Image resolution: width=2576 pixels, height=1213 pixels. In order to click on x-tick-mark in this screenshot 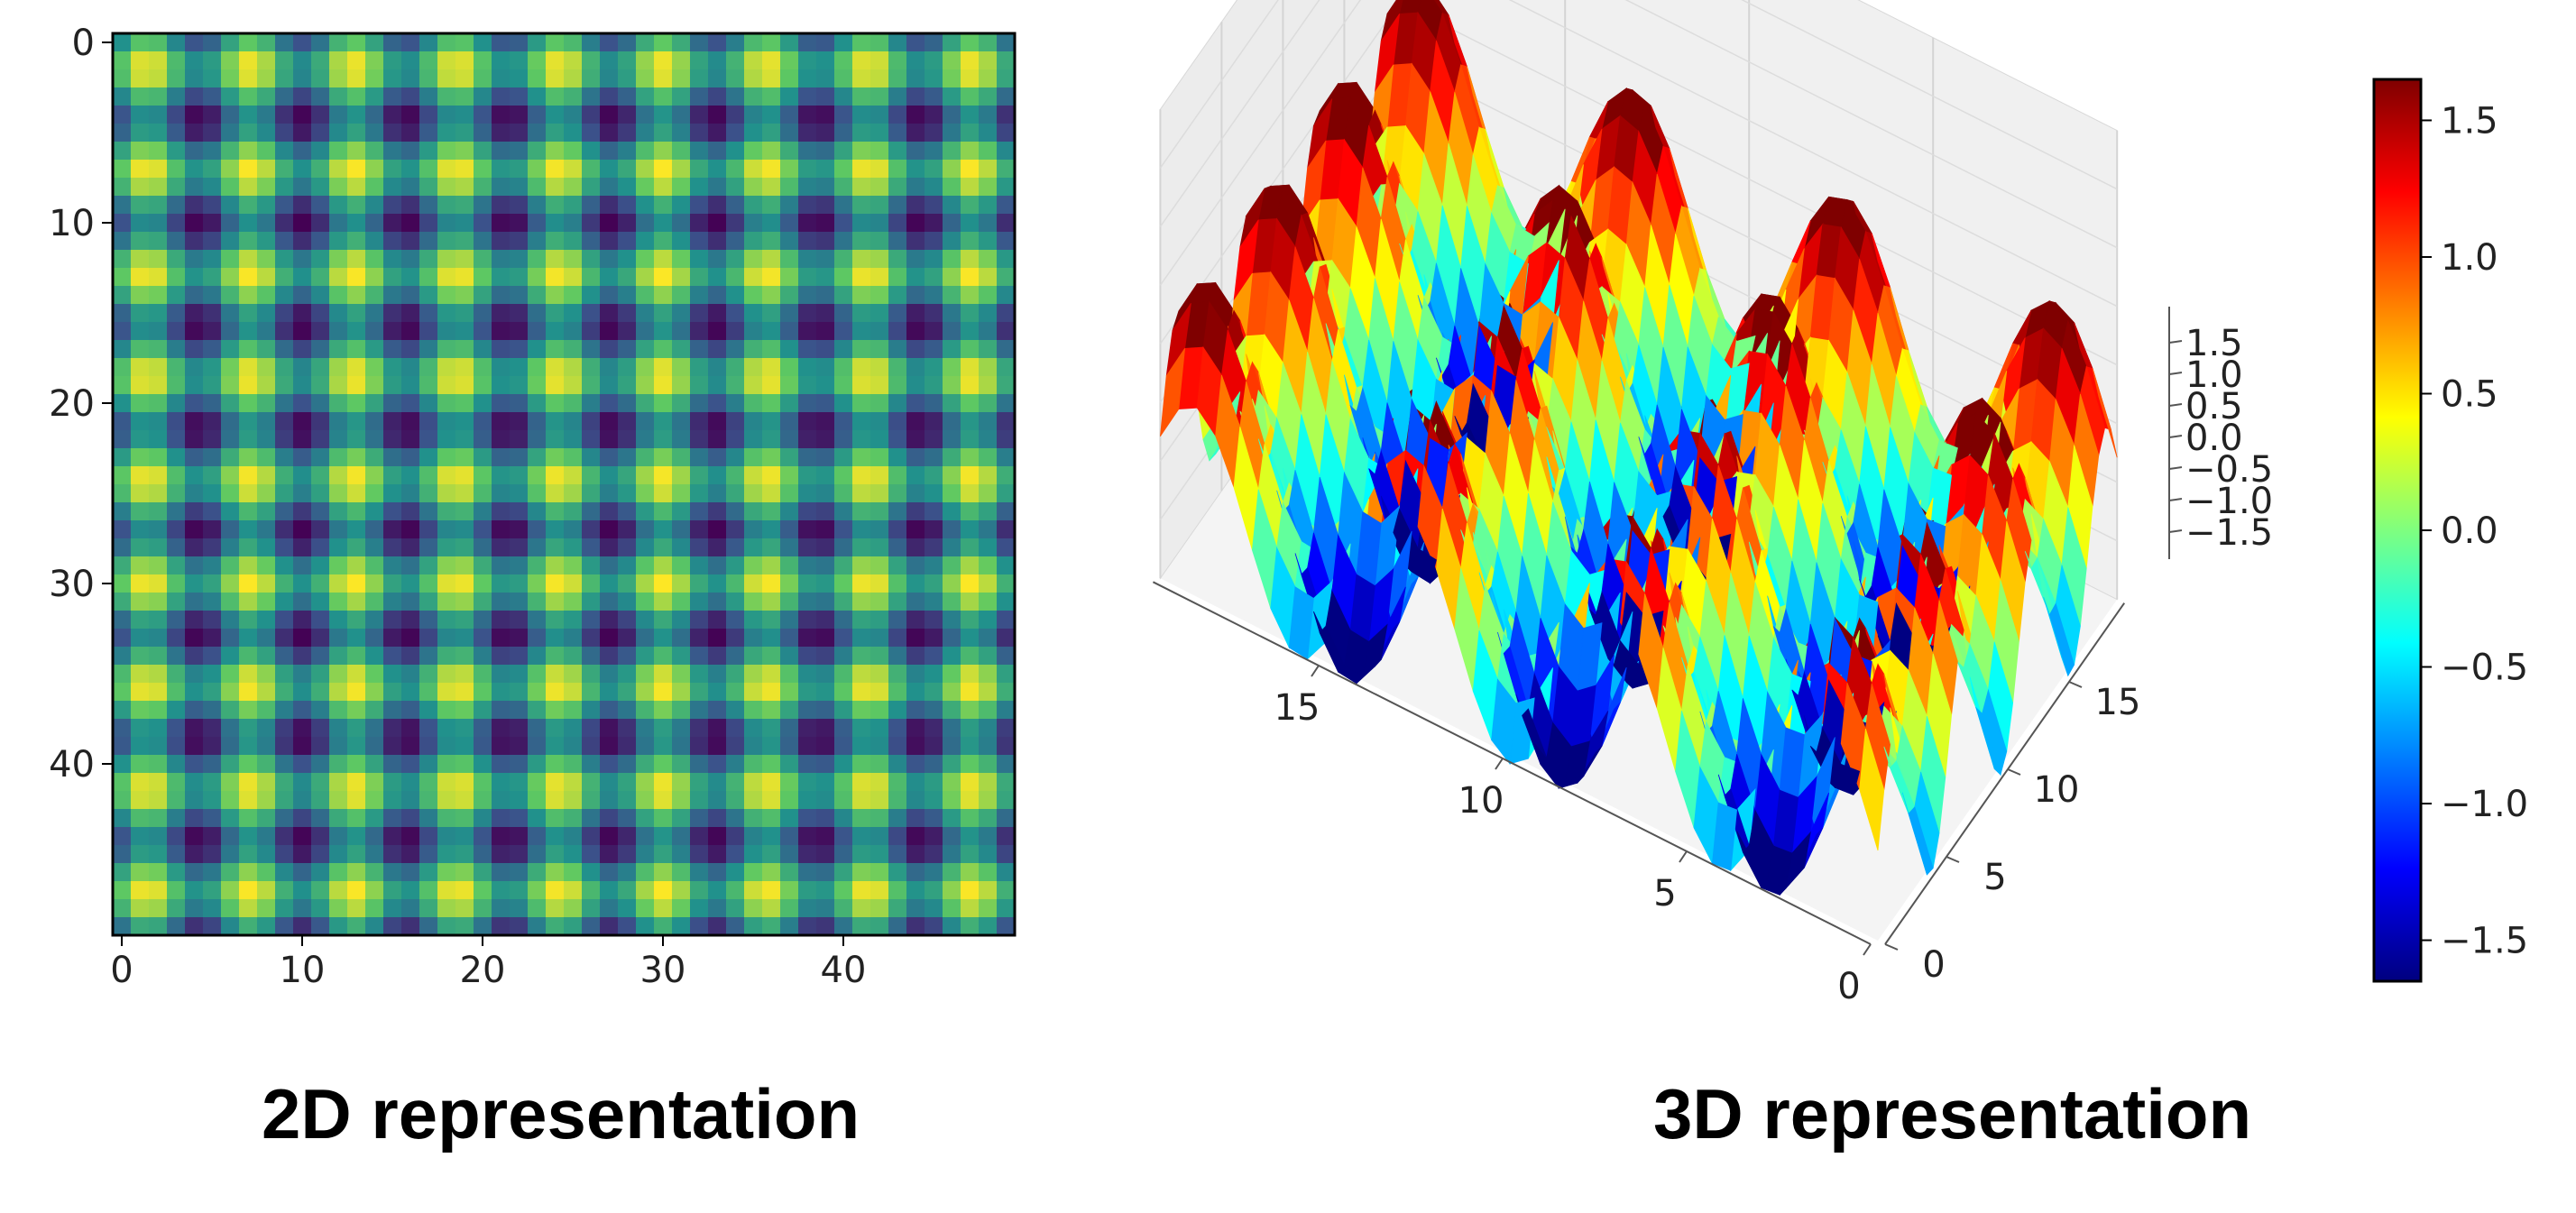, I will do `click(1316, 671)`.